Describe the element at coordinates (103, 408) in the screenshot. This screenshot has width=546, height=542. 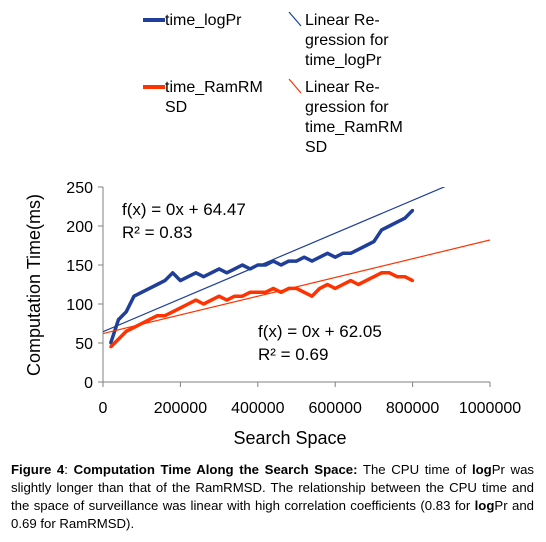
I see `x-tick-label: 0` at that location.